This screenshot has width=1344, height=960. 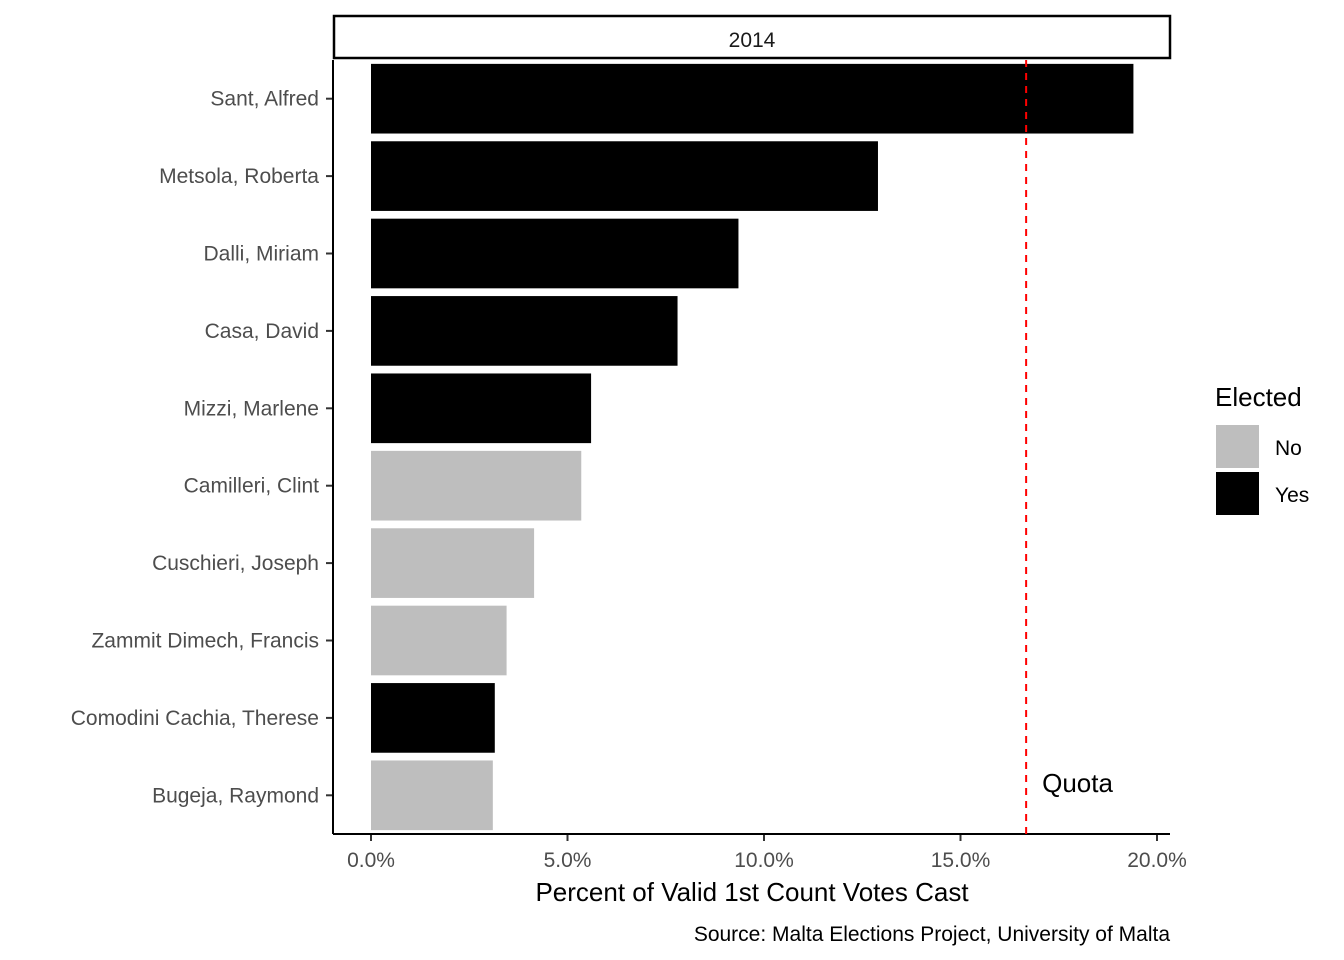 What do you see at coordinates (262, 254) in the screenshot?
I see `y-tick-label: Dalli, Miriam` at bounding box center [262, 254].